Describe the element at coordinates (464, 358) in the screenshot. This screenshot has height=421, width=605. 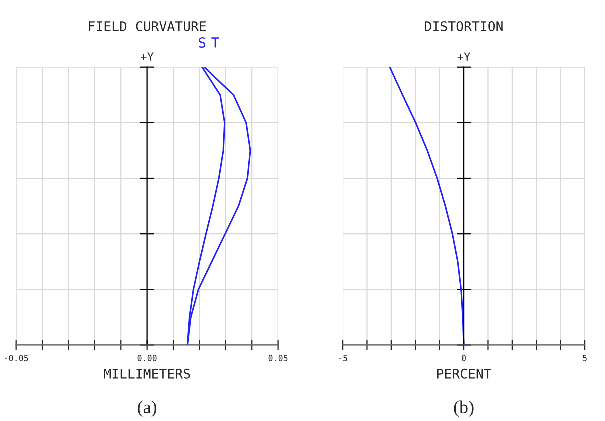
I see `x-tick-label: 0` at that location.